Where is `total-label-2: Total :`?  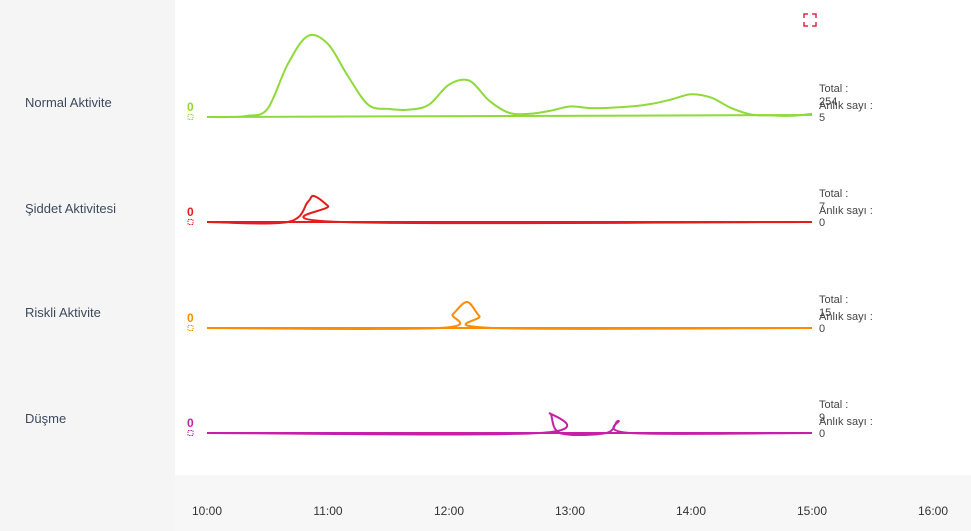 total-label-2: Total : is located at coordinates (833, 300).